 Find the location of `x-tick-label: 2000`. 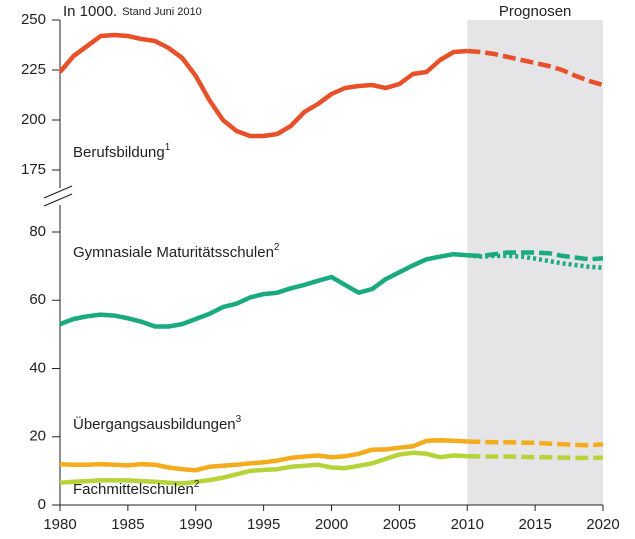

x-tick-label: 2000 is located at coordinates (331, 524).